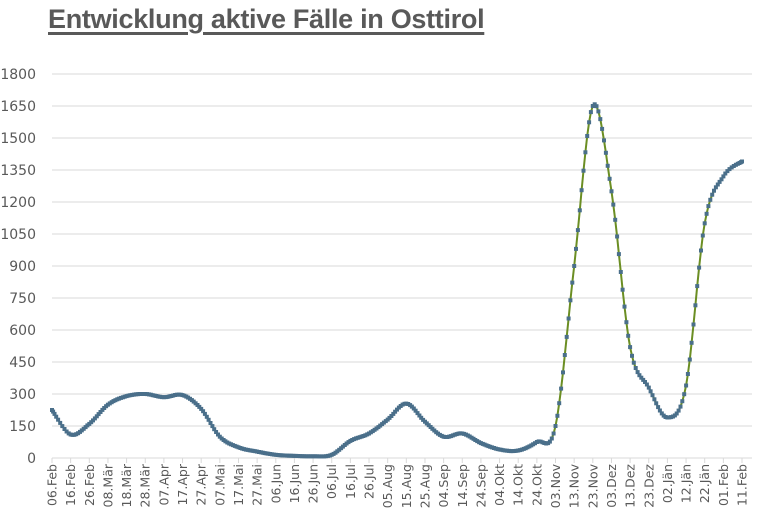 This screenshot has width=768, height=528. Describe the element at coordinates (219, 485) in the screenshot. I see `x-tick-label: 07.Mai` at that location.